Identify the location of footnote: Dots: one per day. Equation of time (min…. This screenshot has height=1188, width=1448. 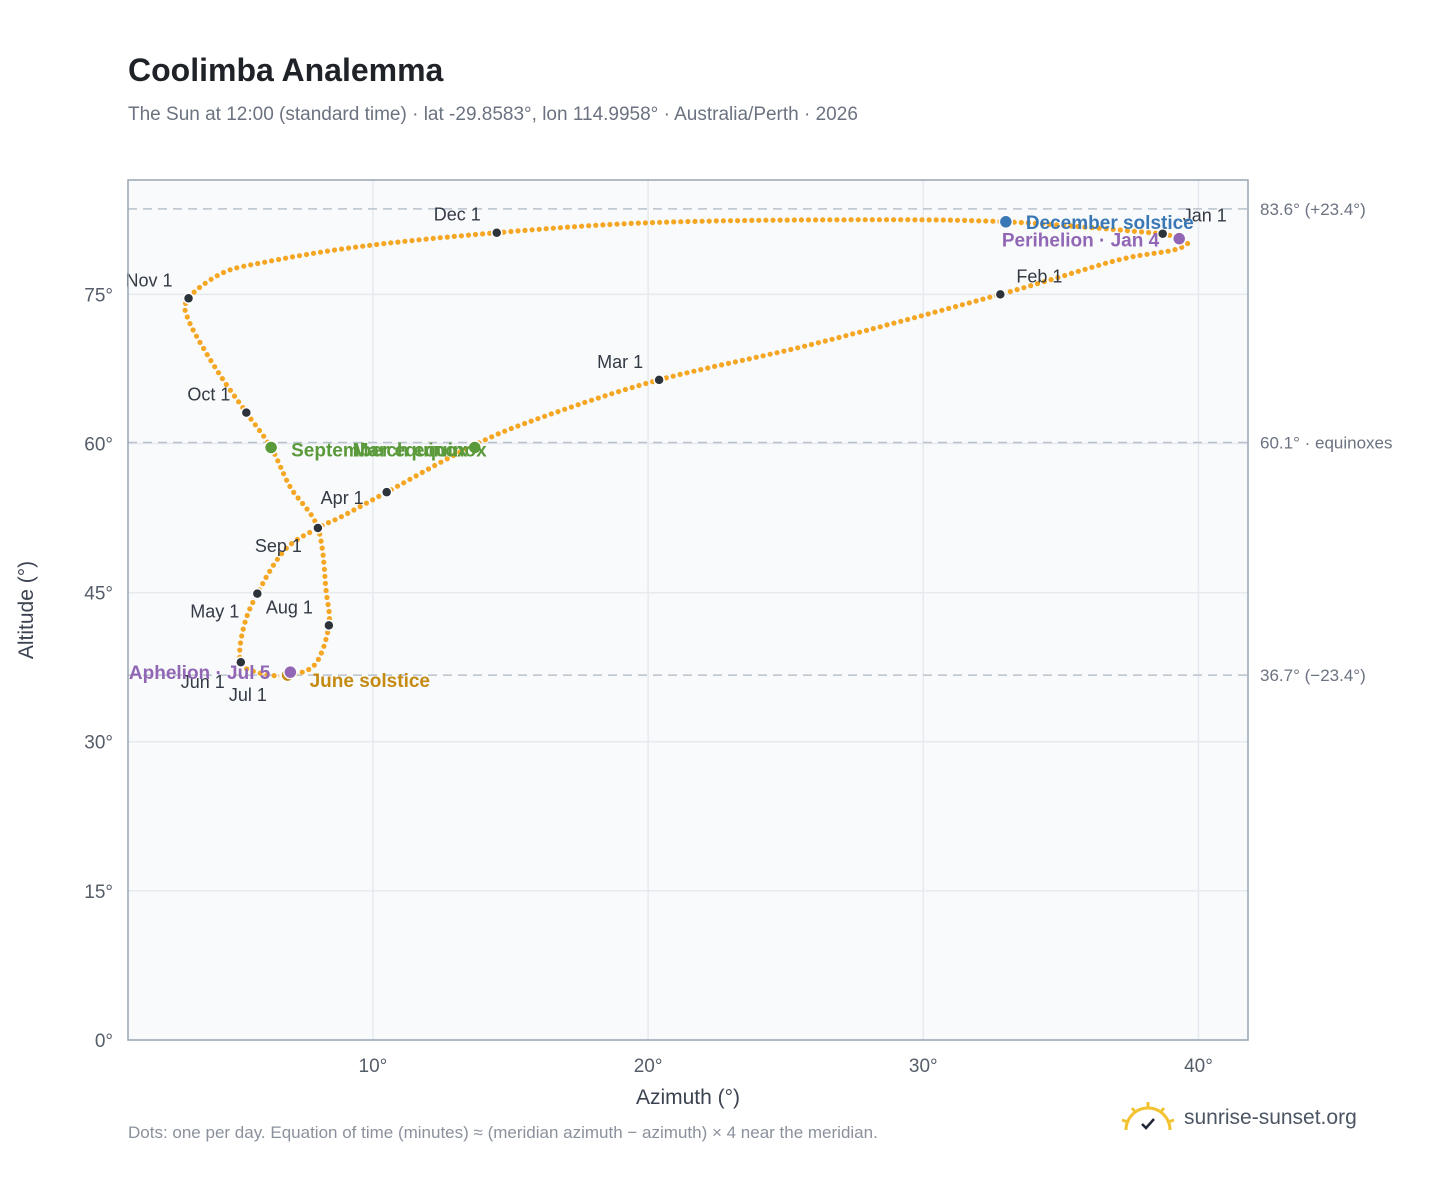
(503, 1132).